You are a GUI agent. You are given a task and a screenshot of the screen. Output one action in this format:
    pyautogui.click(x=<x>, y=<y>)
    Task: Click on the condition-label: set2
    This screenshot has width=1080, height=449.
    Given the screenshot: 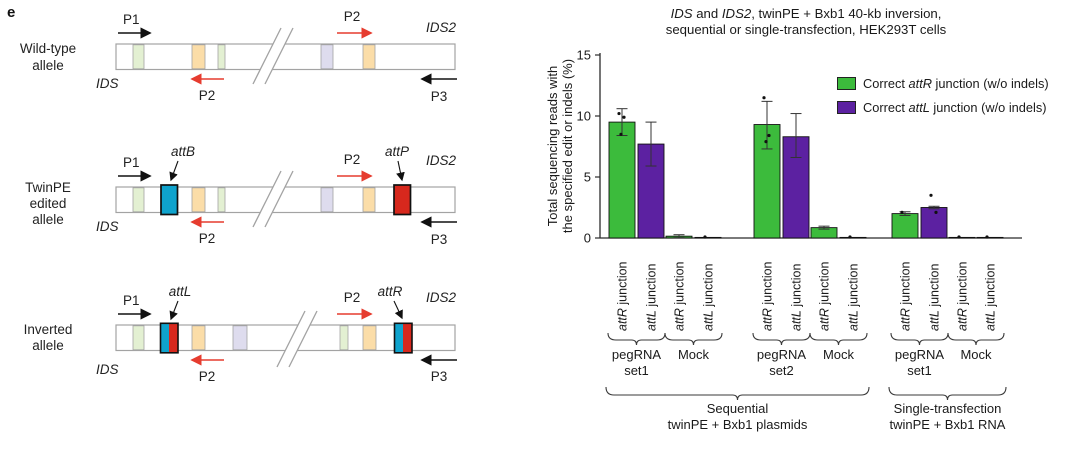 What is the action you would take?
    pyautogui.click(x=781, y=370)
    